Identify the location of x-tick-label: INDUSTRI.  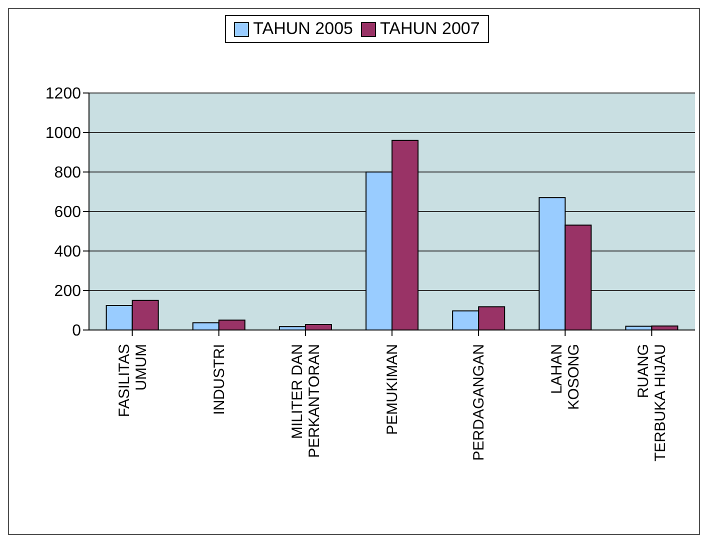
(219, 379).